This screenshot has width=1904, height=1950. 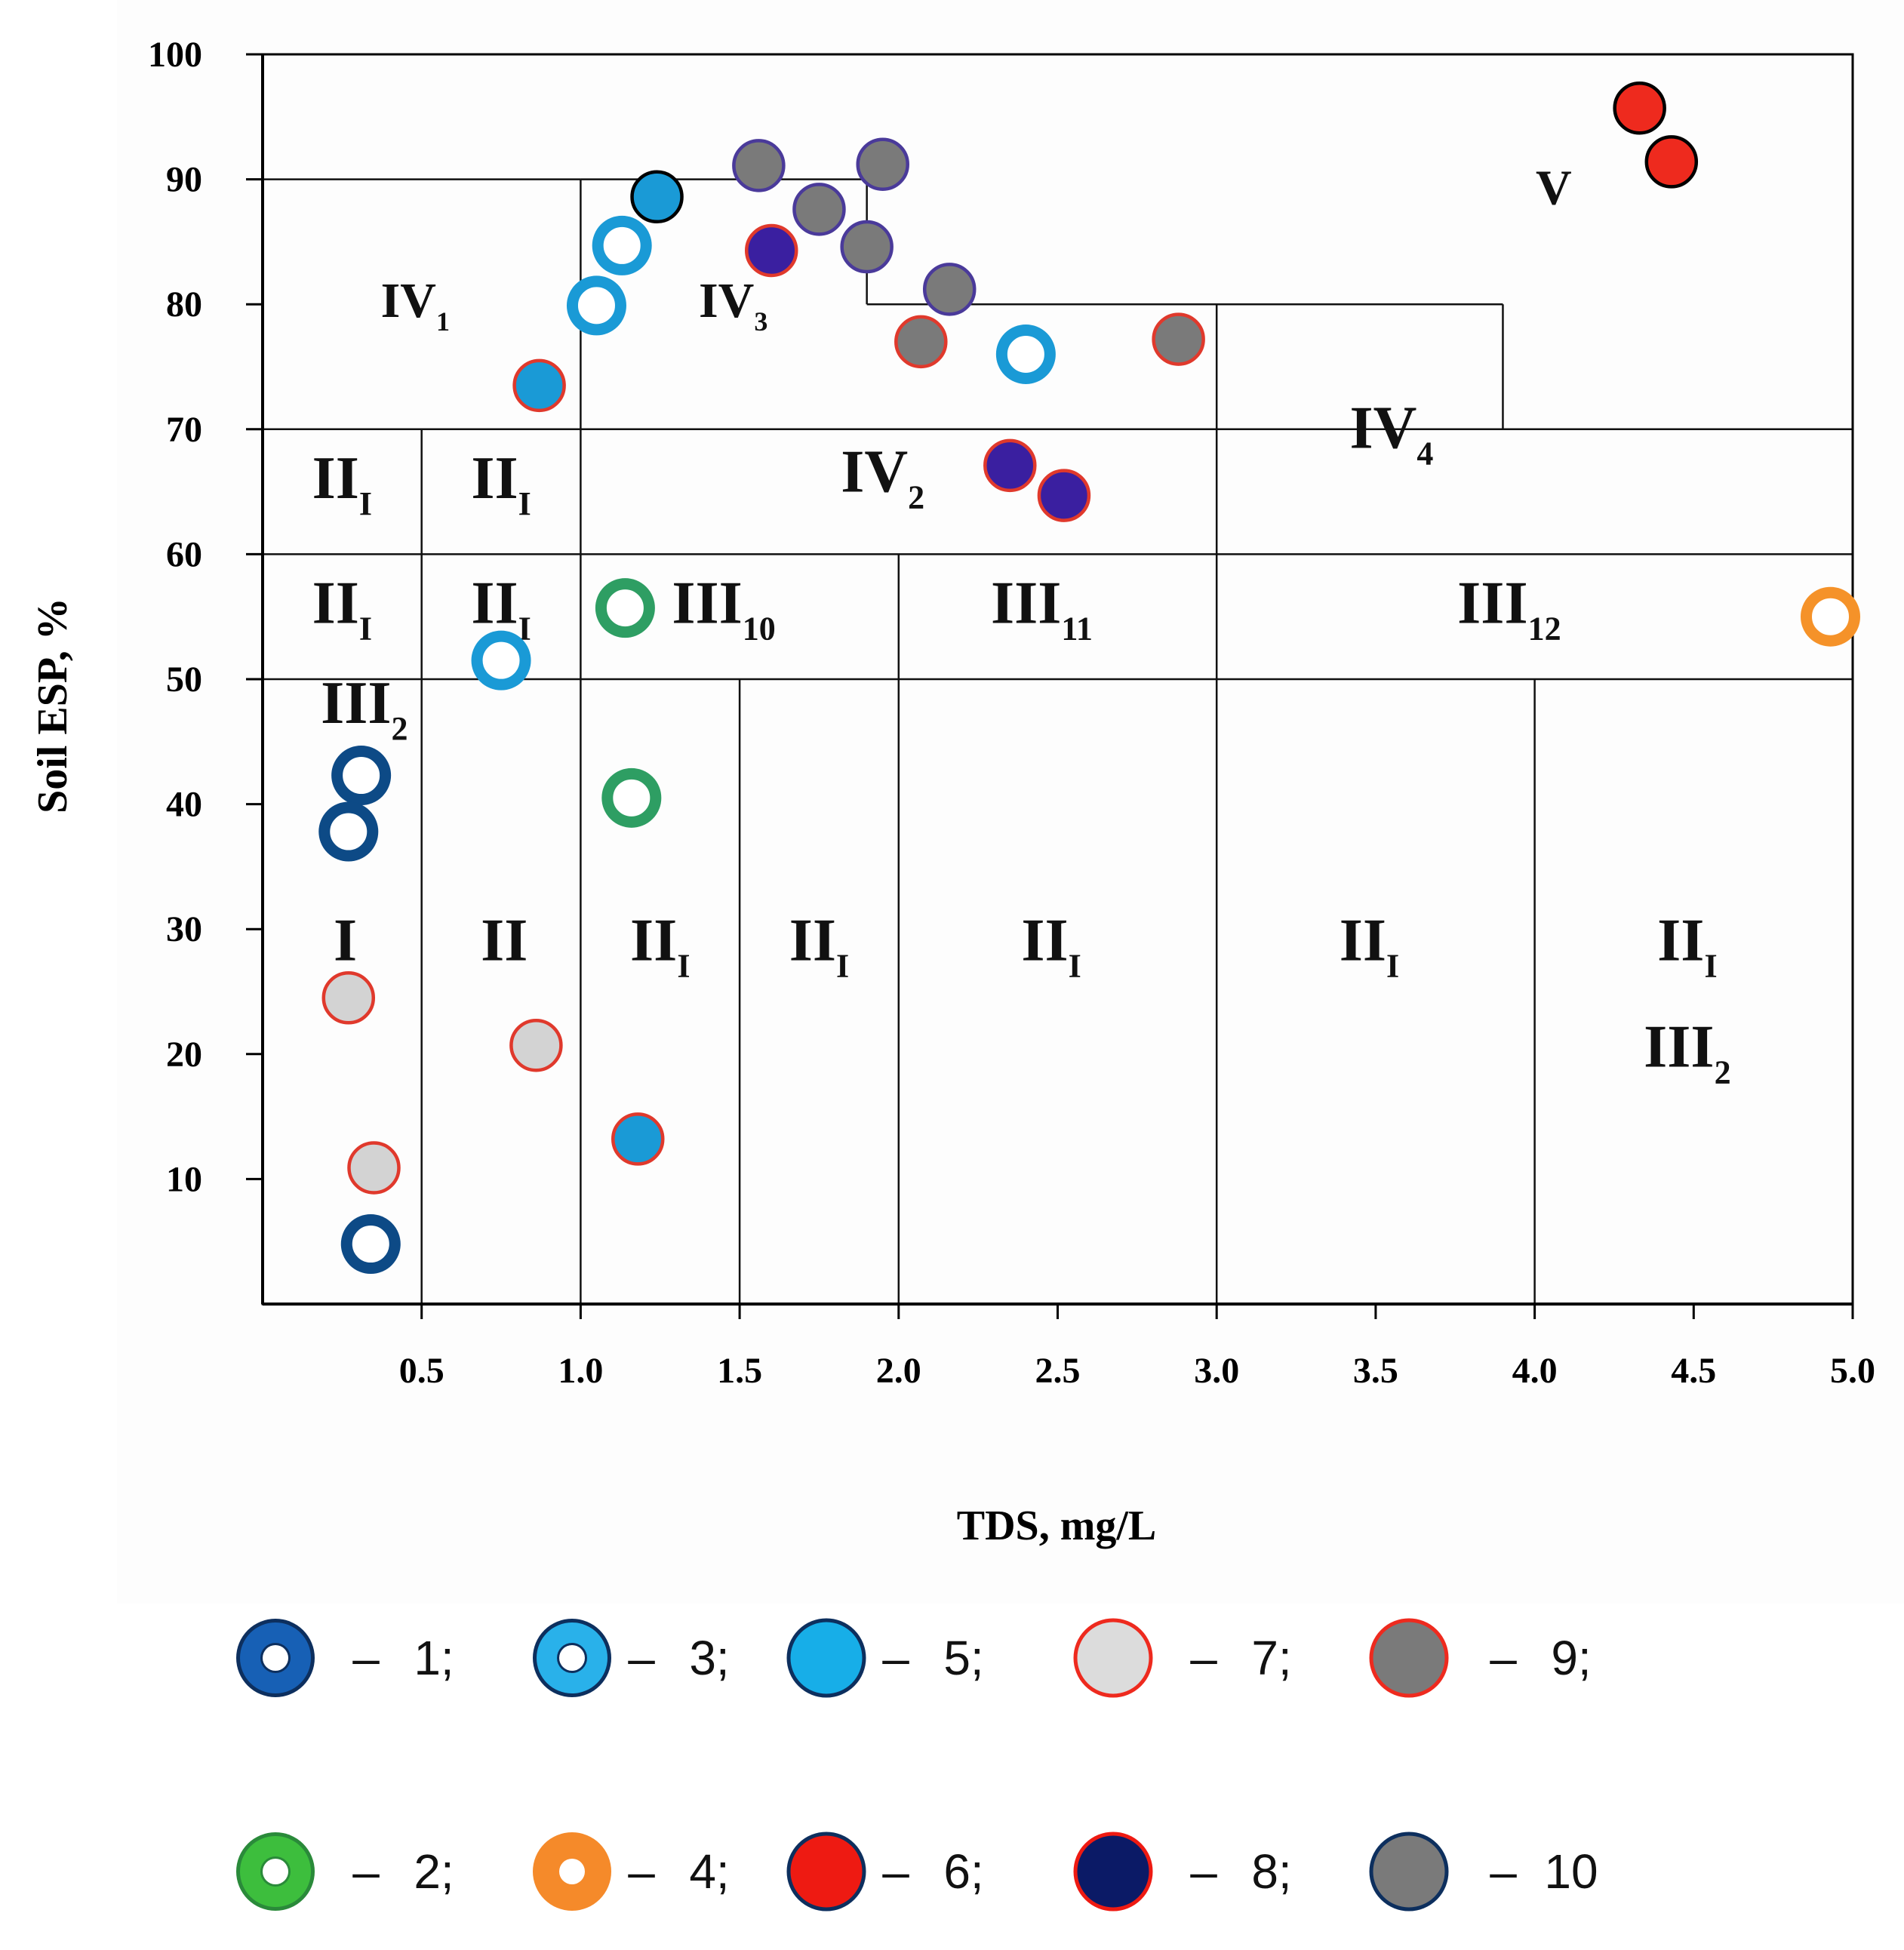 I want to click on y-tick-label: 70, so click(x=184, y=430).